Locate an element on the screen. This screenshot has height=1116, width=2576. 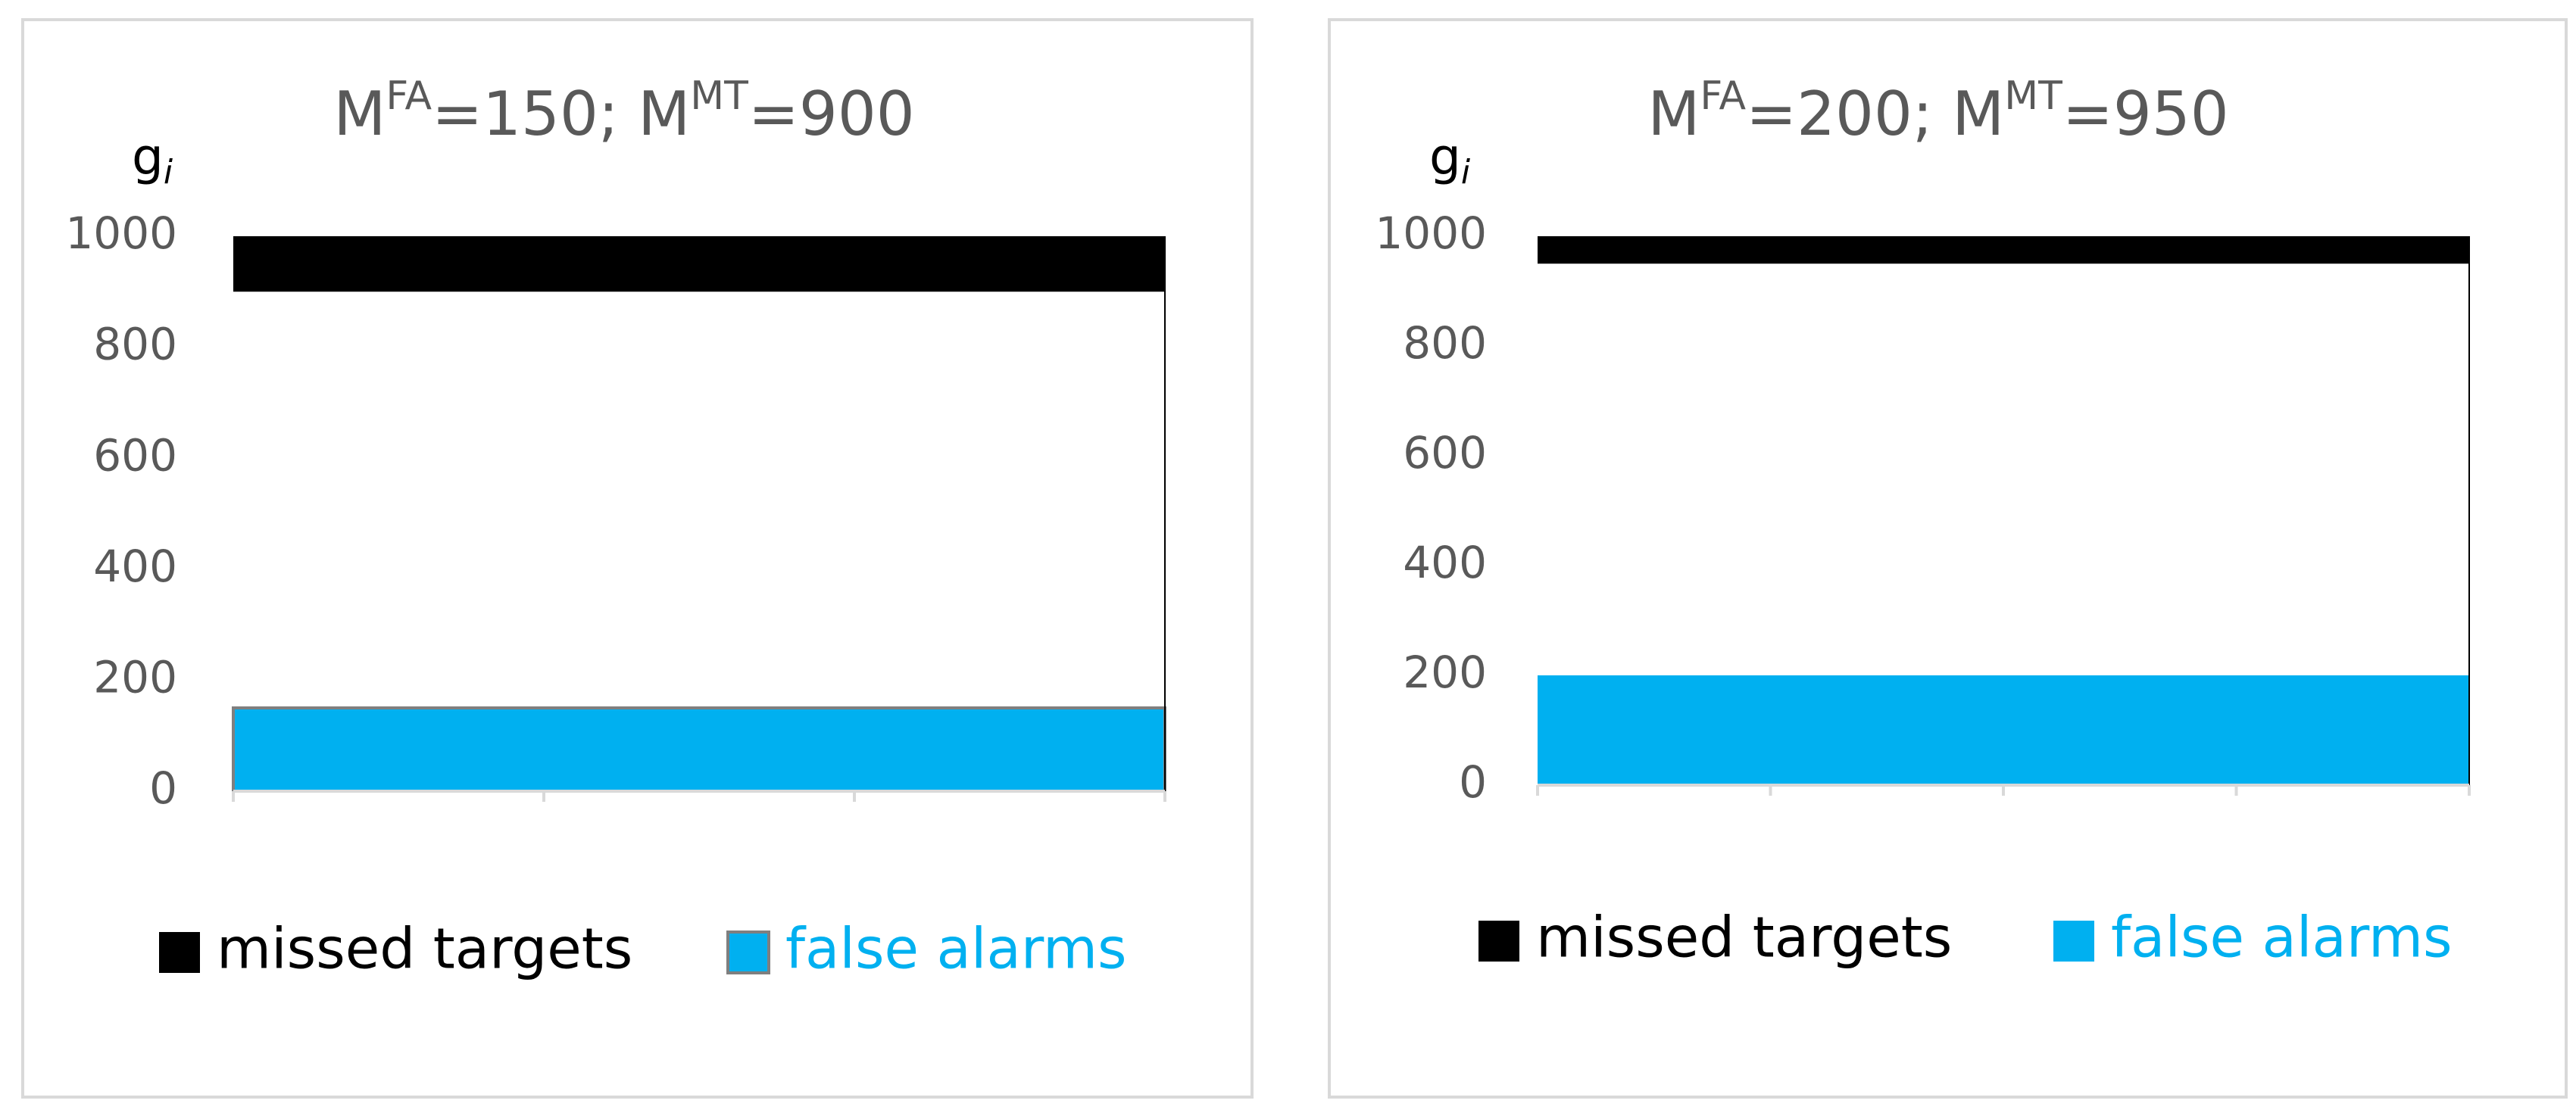
title-text: =950 is located at coordinates (2146, 114).